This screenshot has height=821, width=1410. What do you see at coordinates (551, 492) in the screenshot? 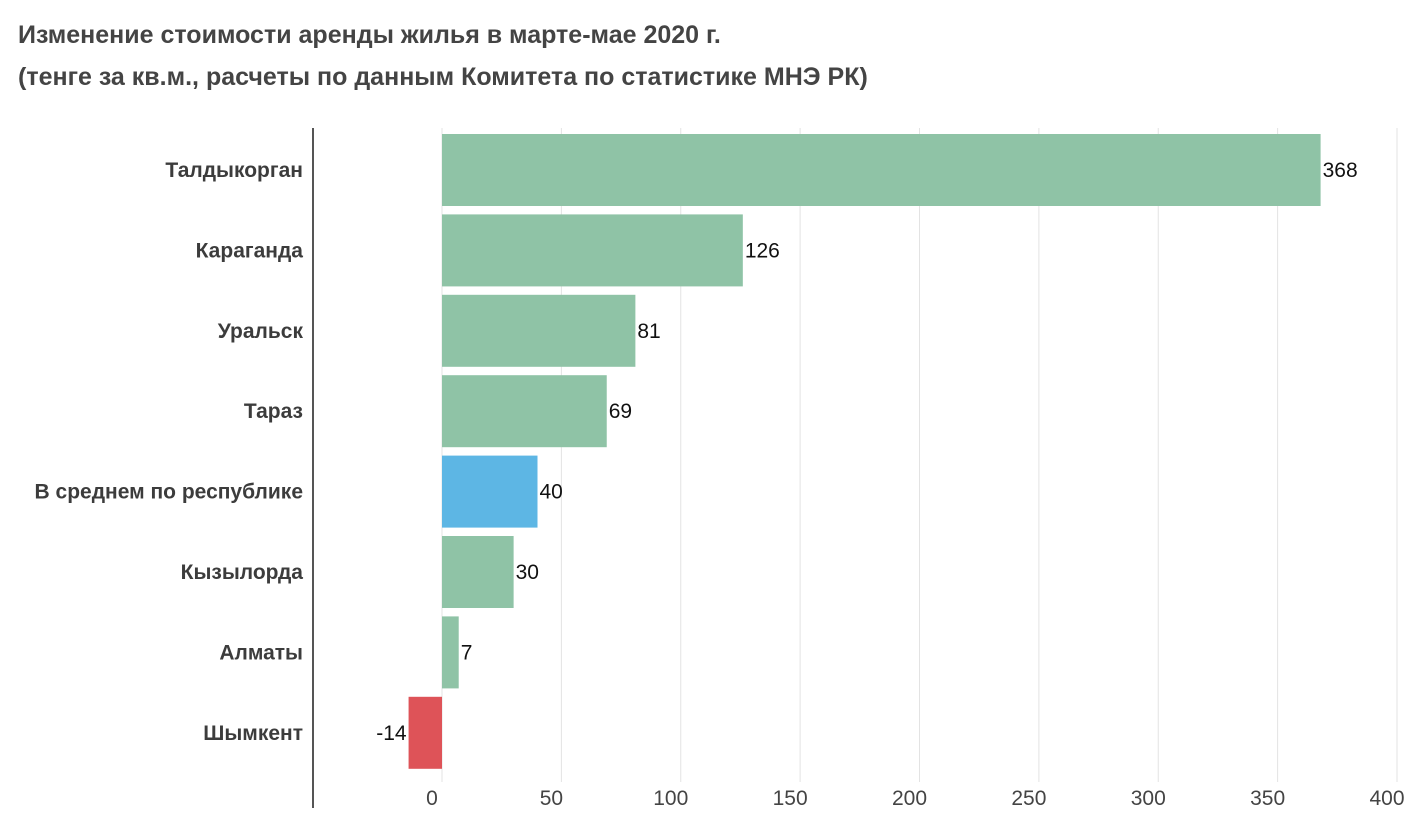
I see `value-label: 40` at bounding box center [551, 492].